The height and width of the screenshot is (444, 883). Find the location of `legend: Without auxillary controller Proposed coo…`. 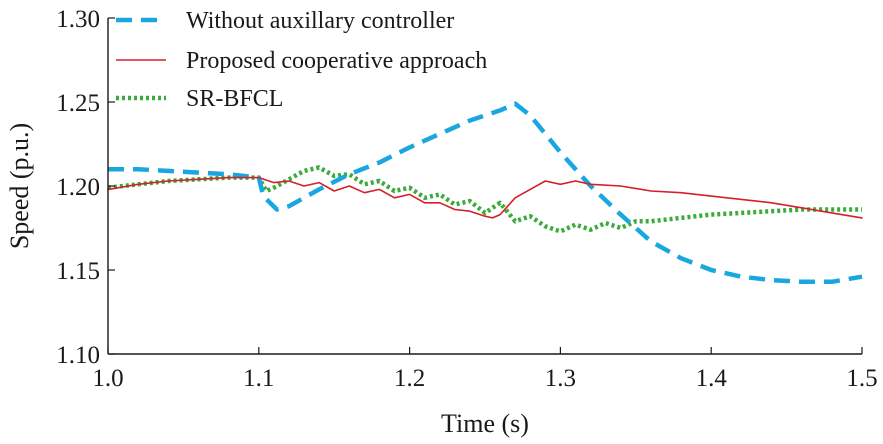

legend: Without auxillary controller Proposed coo… is located at coordinates (301, 60).